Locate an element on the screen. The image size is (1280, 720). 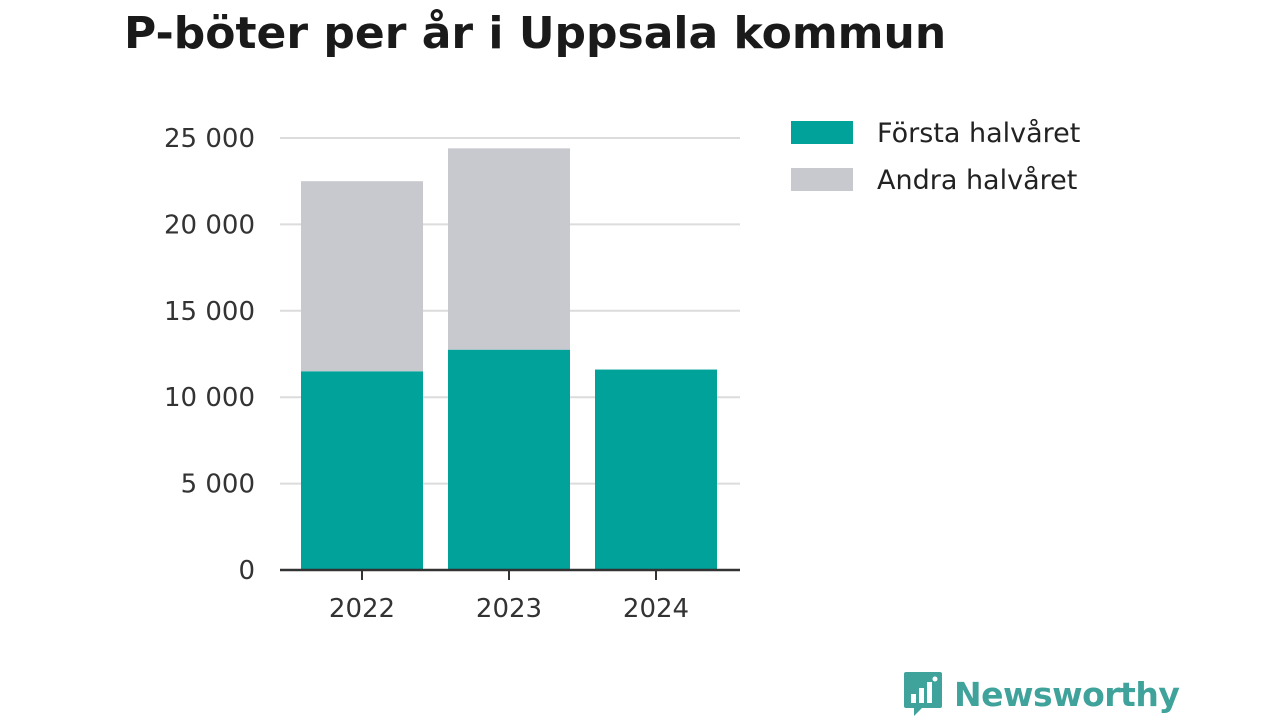
bar-2022-forsta is located at coordinates (362, 470).